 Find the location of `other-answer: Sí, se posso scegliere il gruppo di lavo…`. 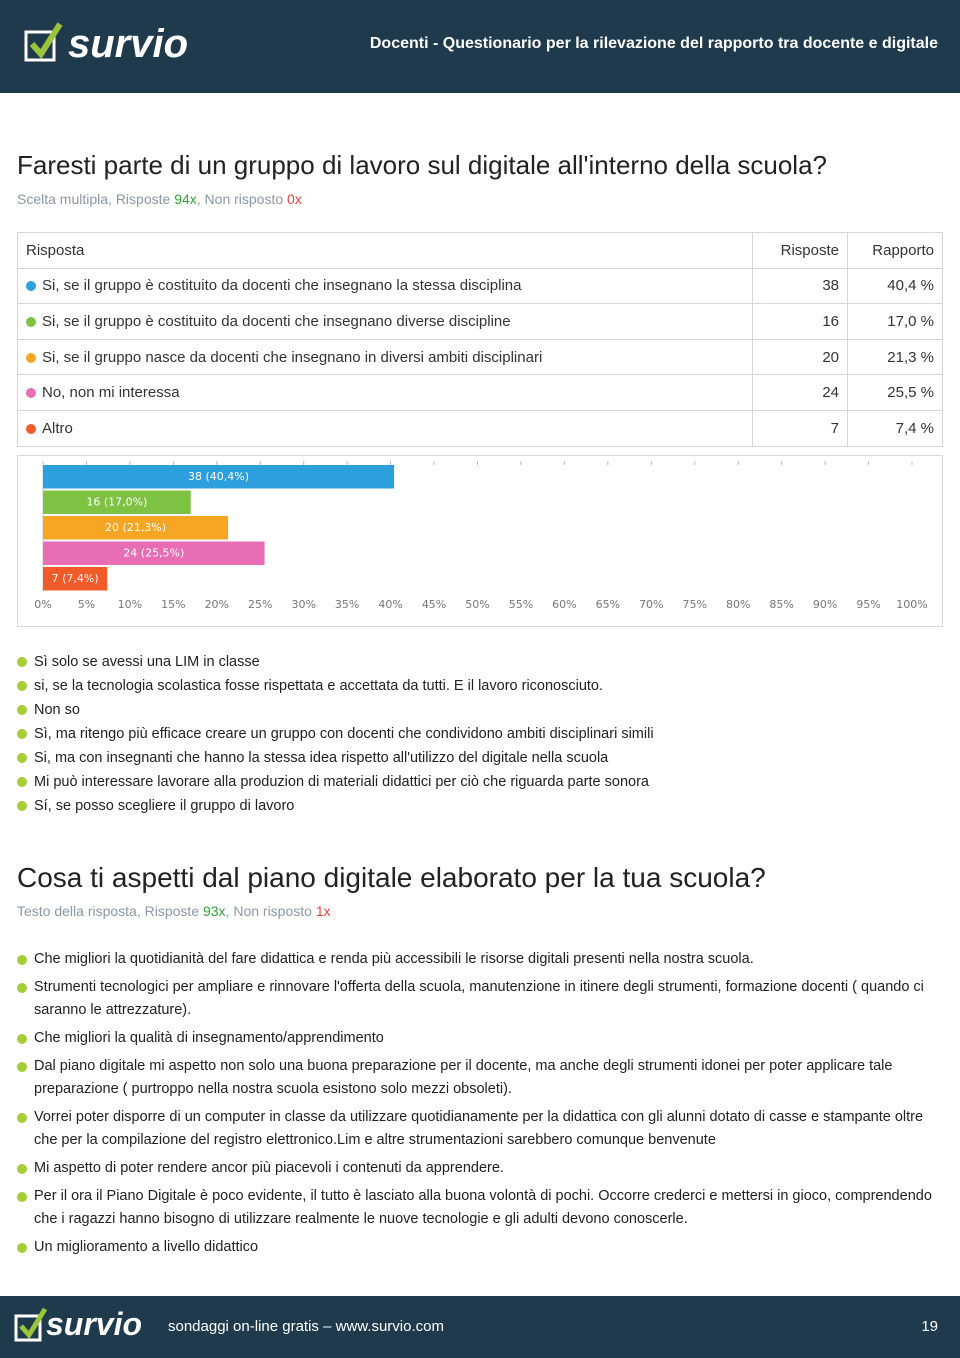

other-answer: Sí, se posso scegliere il gruppo di lavo… is located at coordinates (480, 806).